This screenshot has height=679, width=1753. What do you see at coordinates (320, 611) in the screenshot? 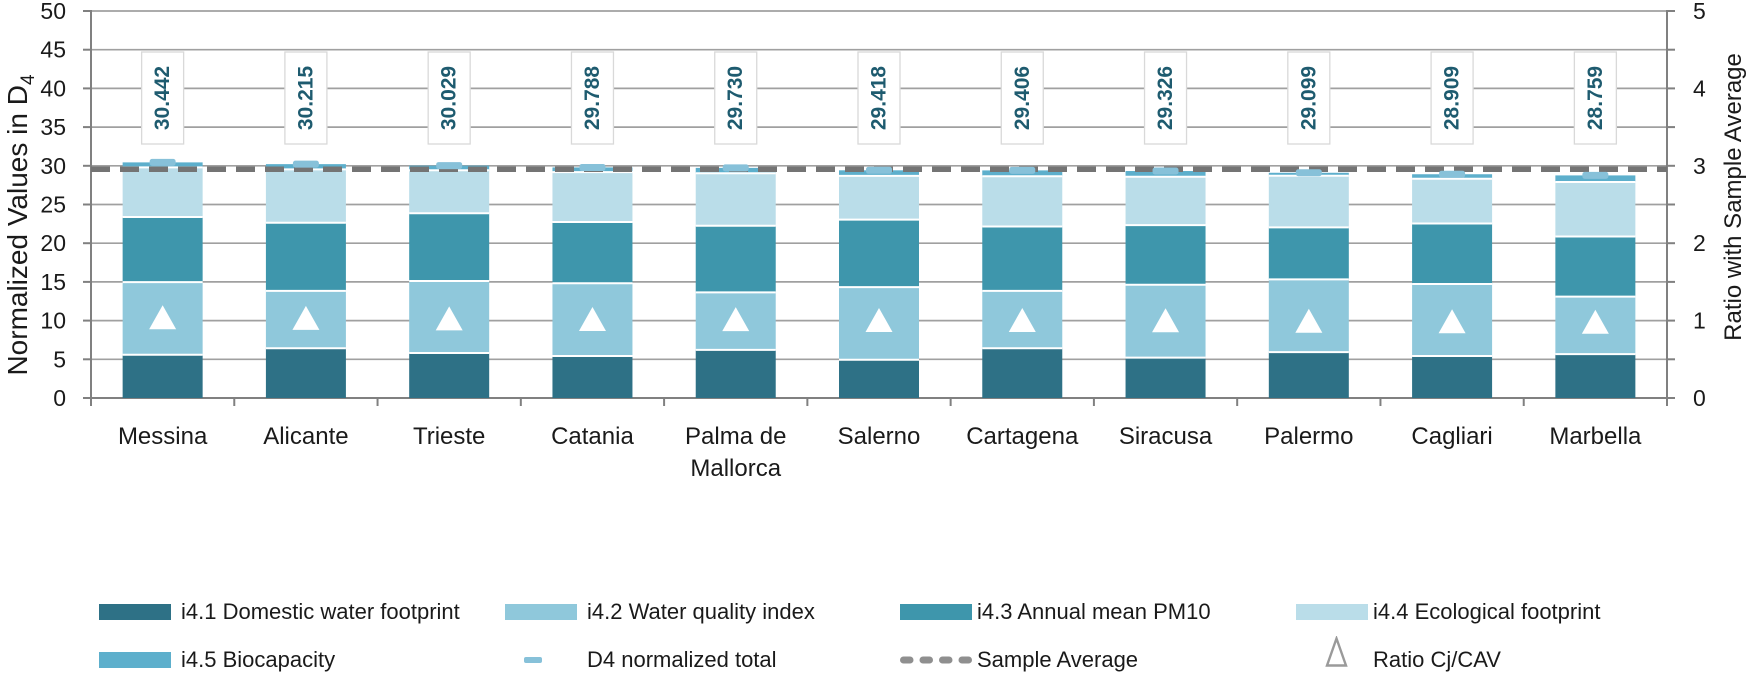
I see `legend-label: i4.1 Domestic water footprint` at bounding box center [320, 611].